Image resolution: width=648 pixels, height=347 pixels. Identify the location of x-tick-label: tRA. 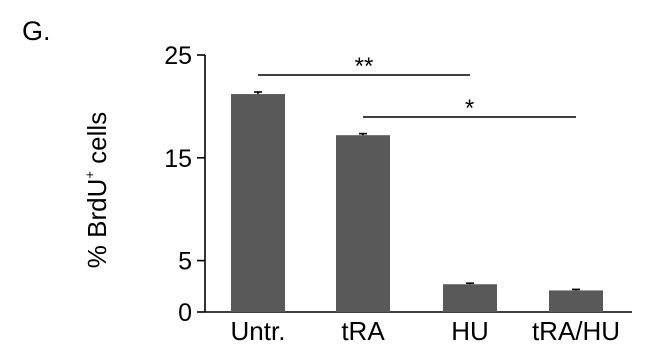
(363, 331).